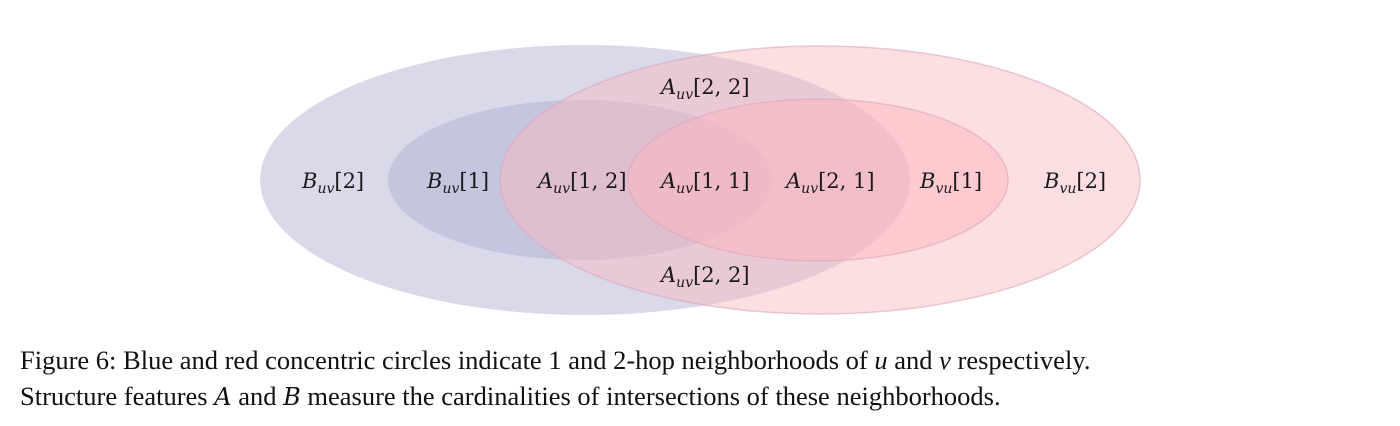 This screenshot has height=426, width=1400. What do you see at coordinates (950, 183) in the screenshot?
I see `label-b-vu-1: Bvu[1]` at bounding box center [950, 183].